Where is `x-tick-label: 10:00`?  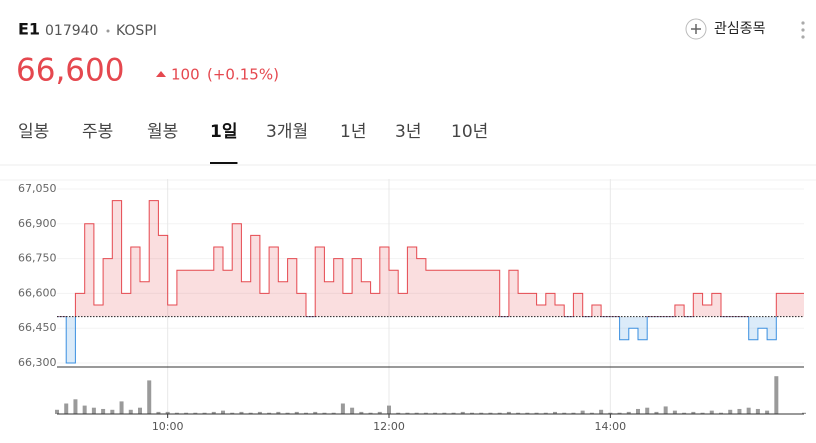 x-tick-label: 10:00 is located at coordinates (168, 426).